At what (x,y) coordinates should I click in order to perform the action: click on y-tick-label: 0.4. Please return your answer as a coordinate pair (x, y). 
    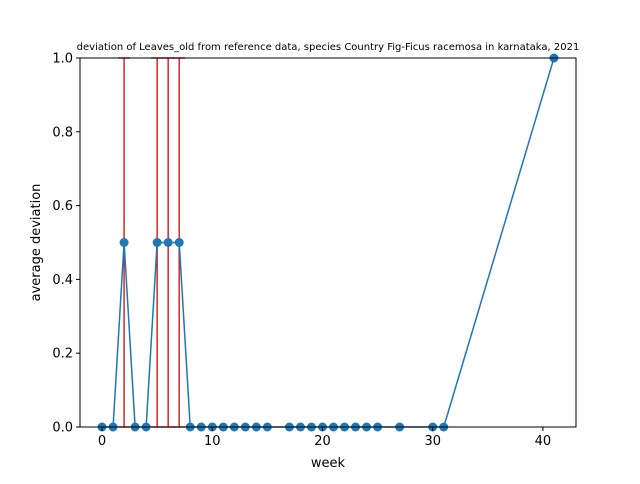
    Looking at the image, I should click on (62, 280).